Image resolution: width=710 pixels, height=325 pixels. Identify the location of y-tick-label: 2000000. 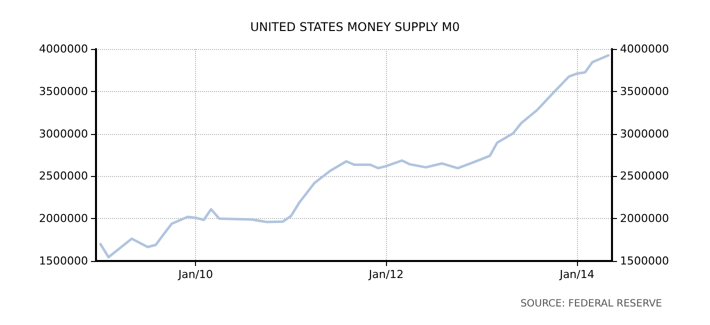
(63, 219).